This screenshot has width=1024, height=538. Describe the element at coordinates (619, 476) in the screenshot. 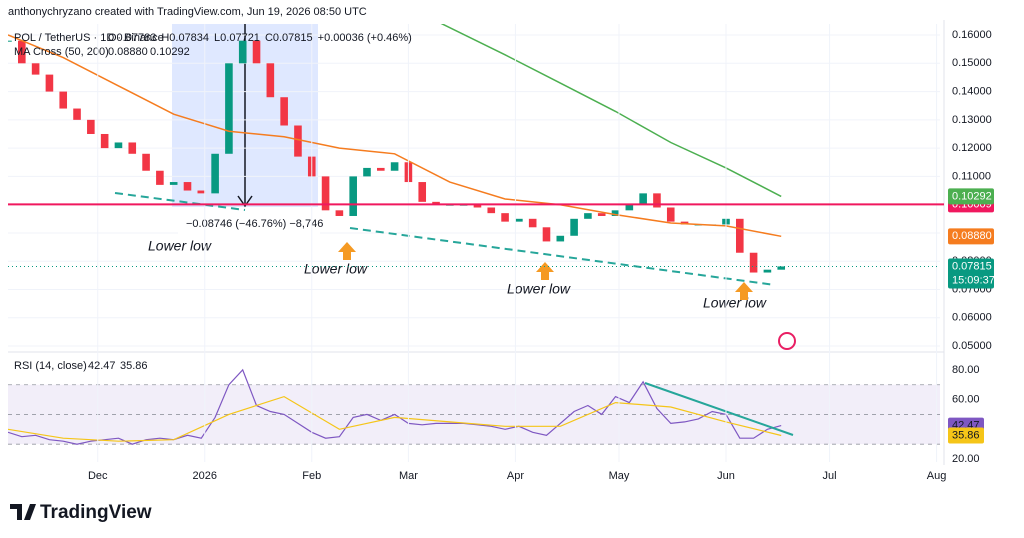

I see `x-tick-label: May` at that location.